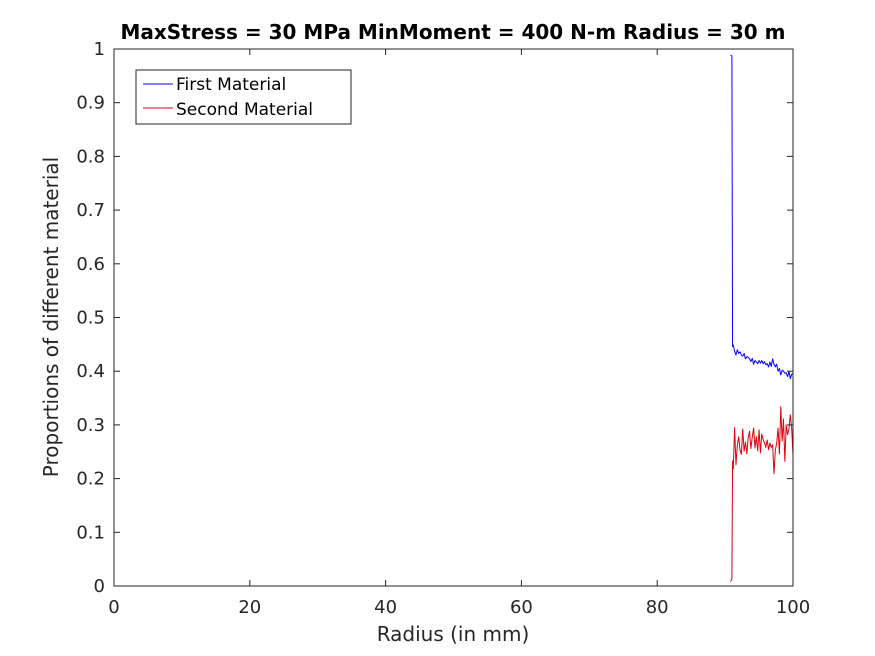  What do you see at coordinates (521, 607) in the screenshot?
I see `x-tick-label: 60` at bounding box center [521, 607].